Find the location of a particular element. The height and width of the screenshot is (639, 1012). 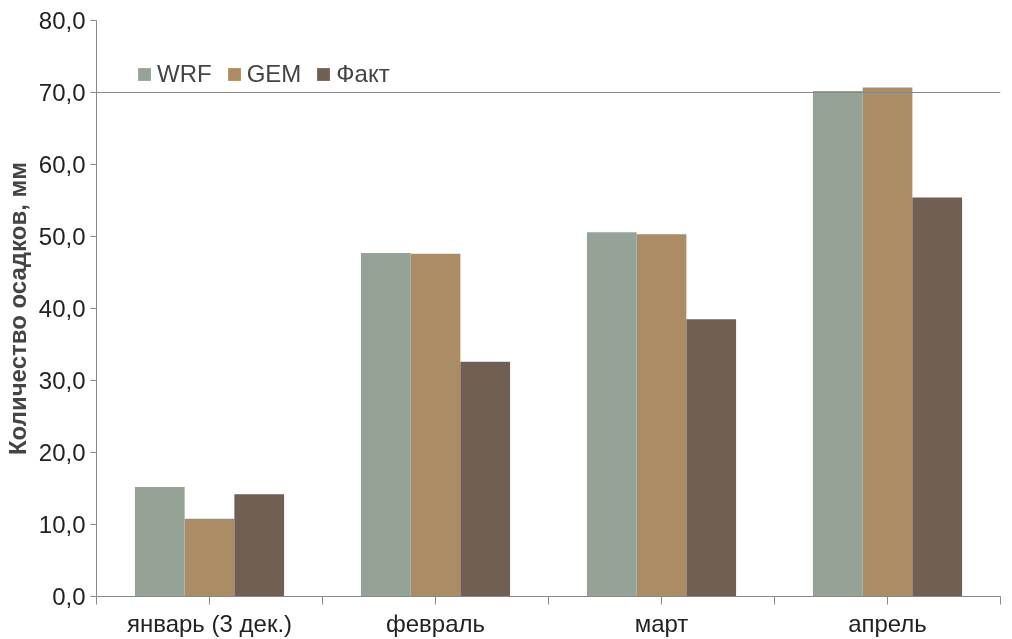

y-tick-label: 50,0 is located at coordinates (62, 236).